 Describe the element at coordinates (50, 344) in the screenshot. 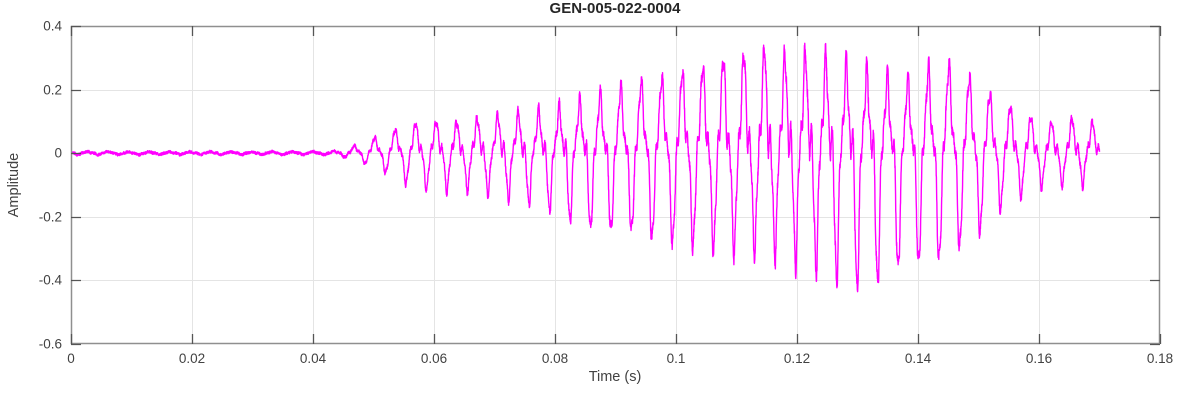

I see `y-tick-label: -0.6` at that location.